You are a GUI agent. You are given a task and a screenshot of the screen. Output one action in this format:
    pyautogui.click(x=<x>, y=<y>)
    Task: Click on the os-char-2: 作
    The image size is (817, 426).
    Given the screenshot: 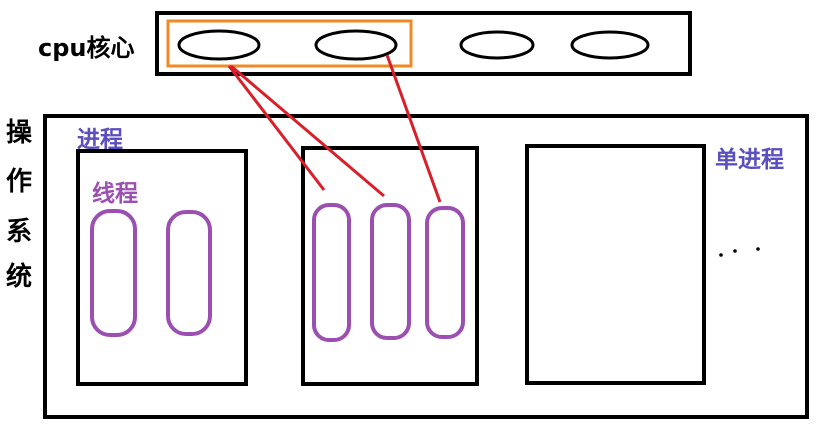 What is the action you would take?
    pyautogui.click(x=19, y=182)
    